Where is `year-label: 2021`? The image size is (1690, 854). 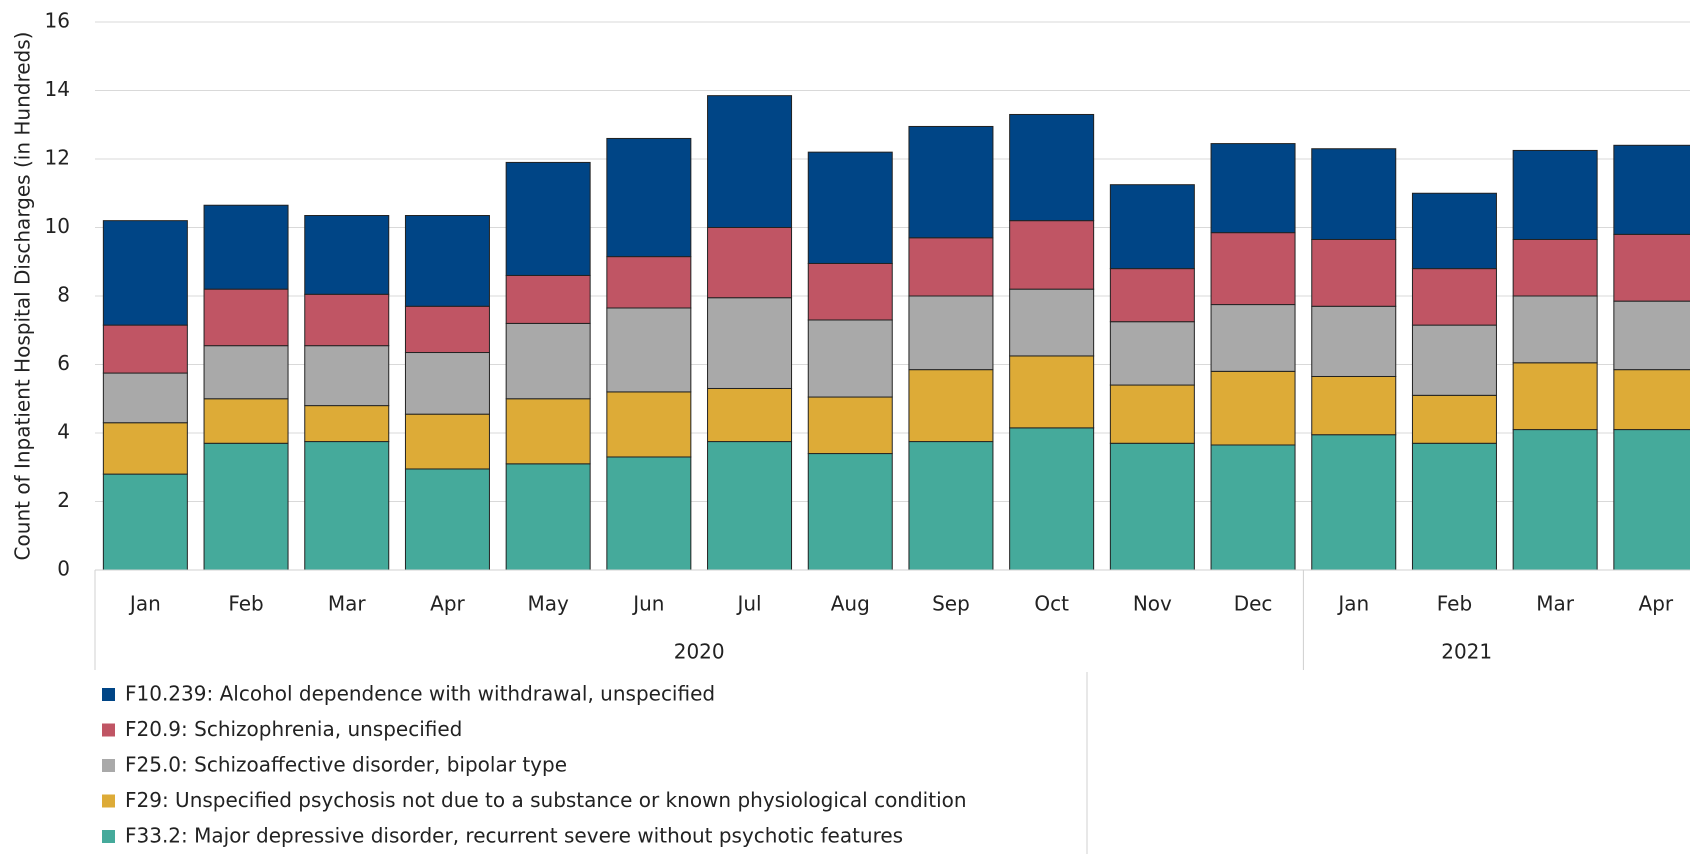 year-label: 2021 is located at coordinates (1466, 652).